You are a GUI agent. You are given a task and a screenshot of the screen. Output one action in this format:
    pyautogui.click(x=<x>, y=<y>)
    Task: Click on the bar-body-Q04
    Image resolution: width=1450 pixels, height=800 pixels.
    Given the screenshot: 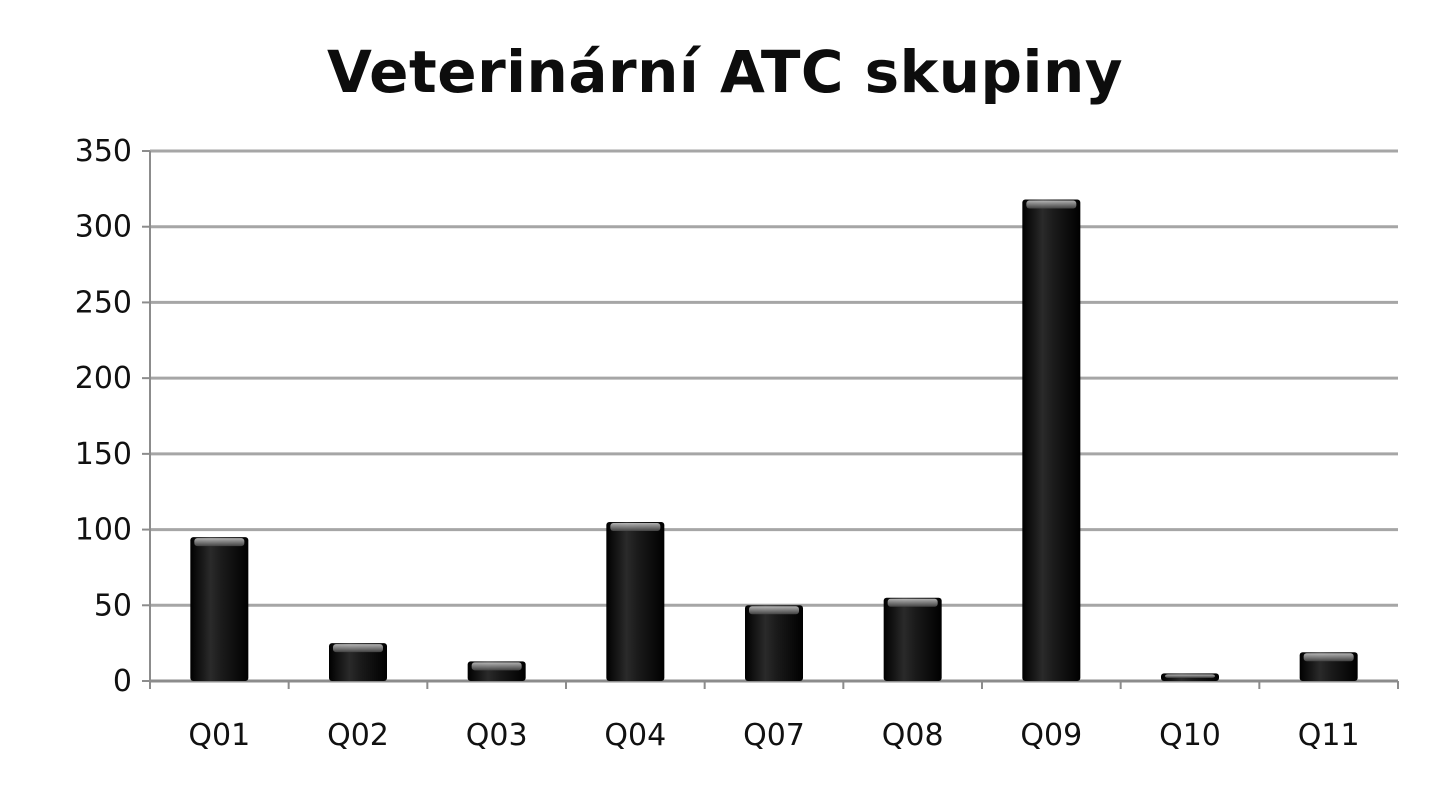 What is the action you would take?
    pyautogui.click(x=635, y=601)
    